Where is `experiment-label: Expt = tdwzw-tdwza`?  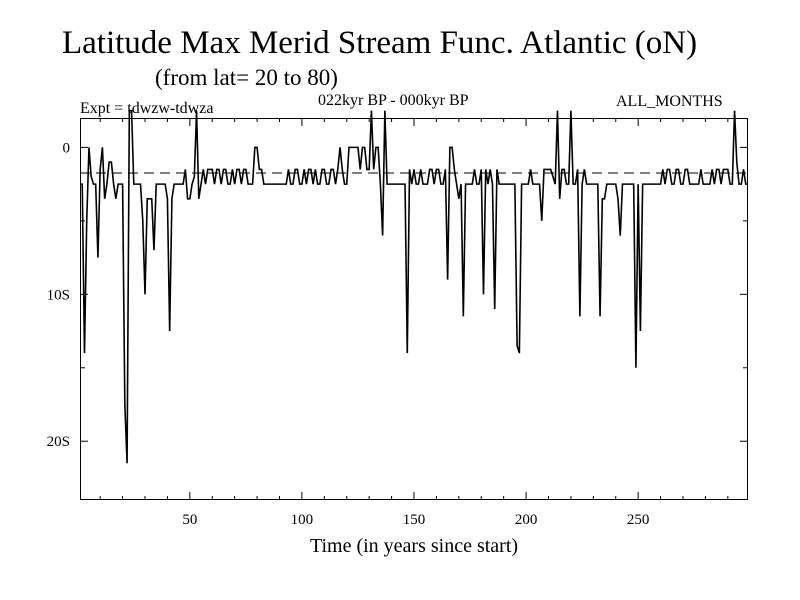 experiment-label: Expt = tdwzw-tdwza is located at coordinates (147, 108).